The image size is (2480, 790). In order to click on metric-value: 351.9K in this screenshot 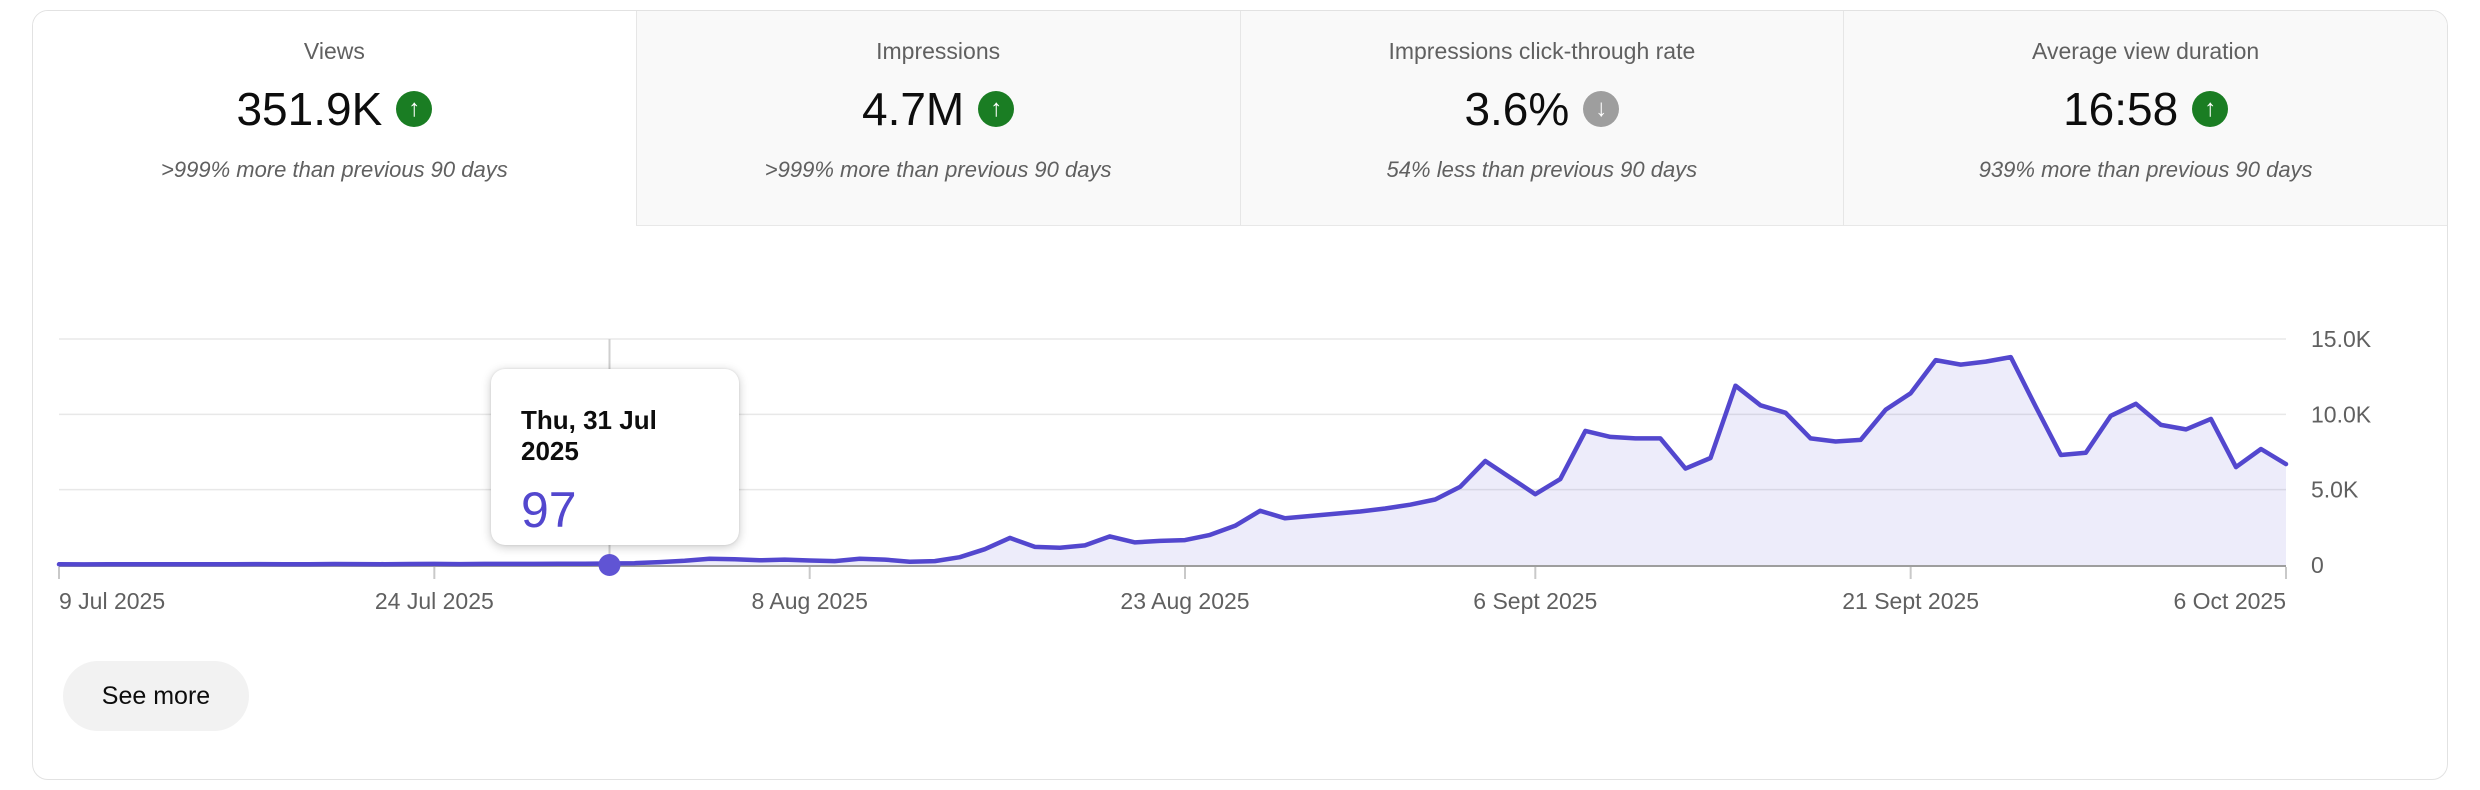, I will do `click(309, 109)`.